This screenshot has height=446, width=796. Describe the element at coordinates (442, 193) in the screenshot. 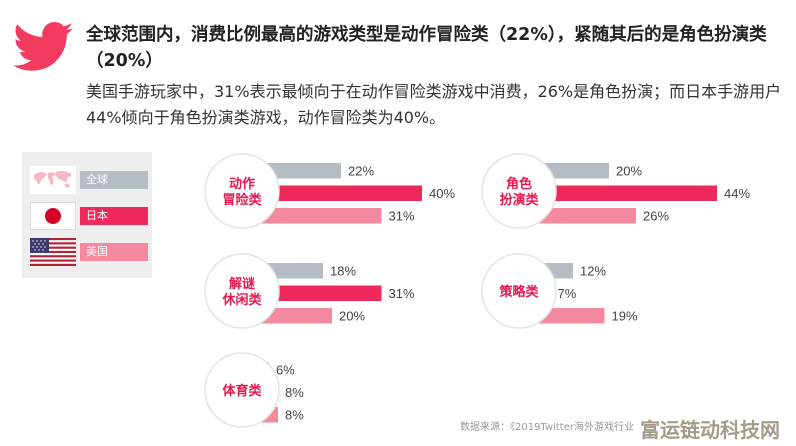

I see `value-label-japan-0: 40%` at that location.